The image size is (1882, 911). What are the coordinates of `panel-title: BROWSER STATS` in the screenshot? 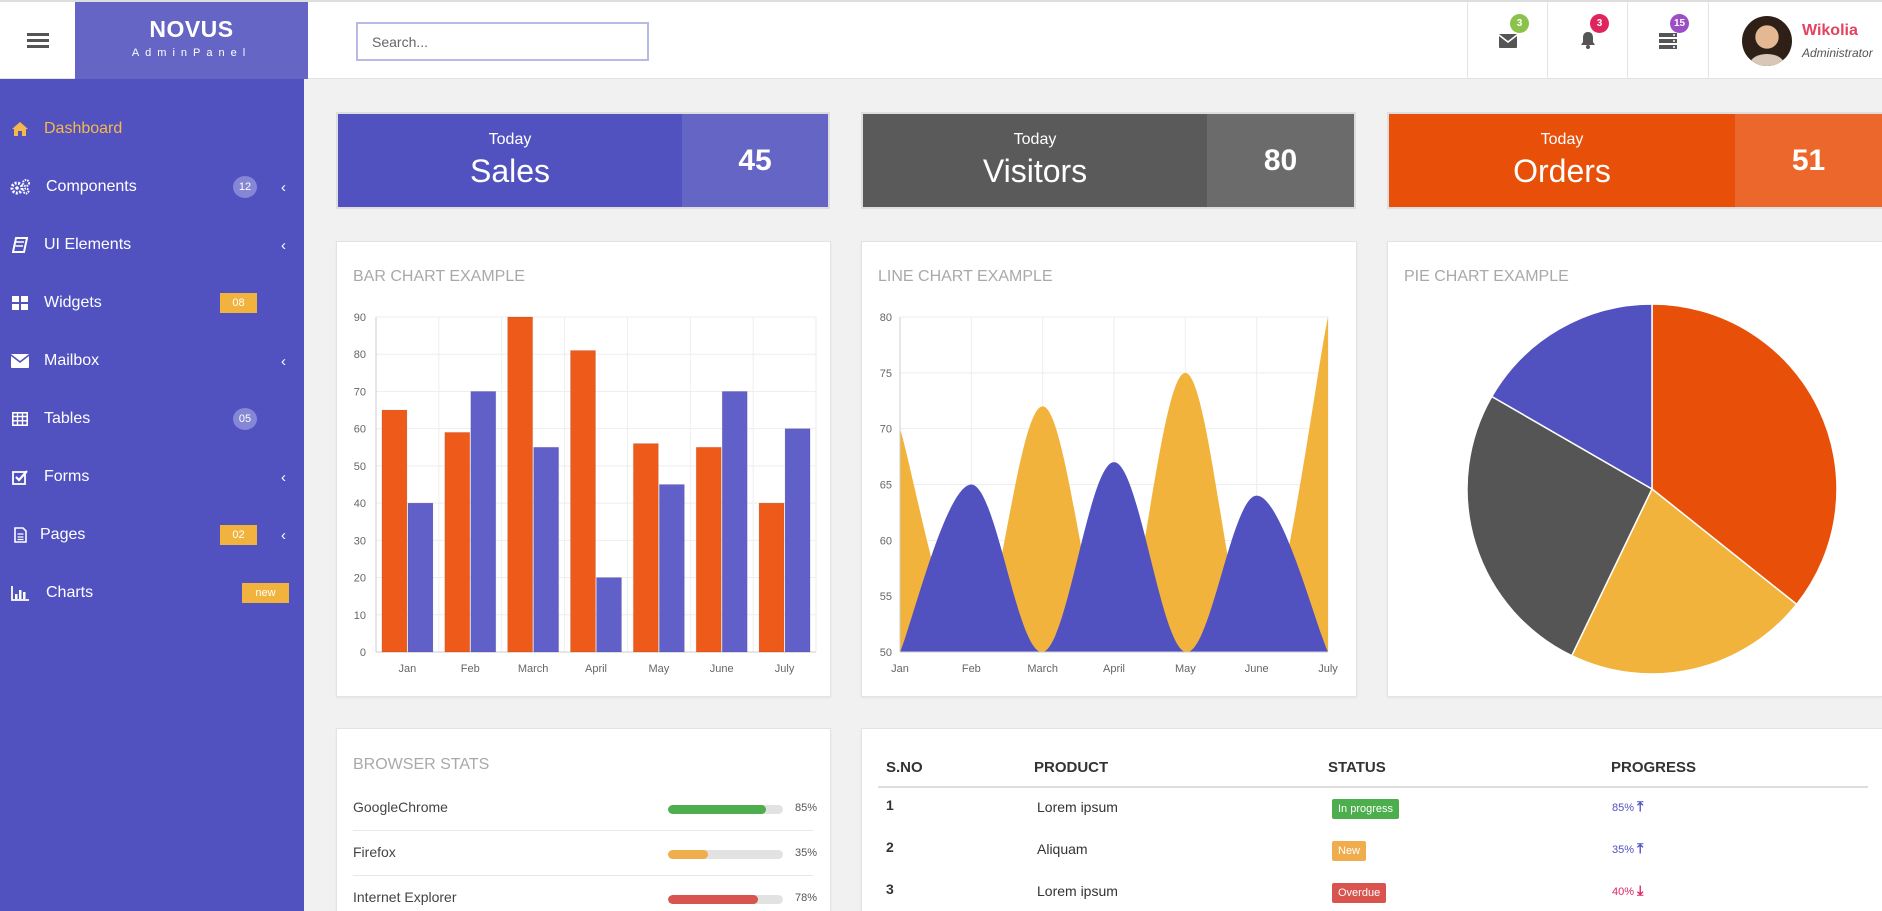 It's located at (421, 764).